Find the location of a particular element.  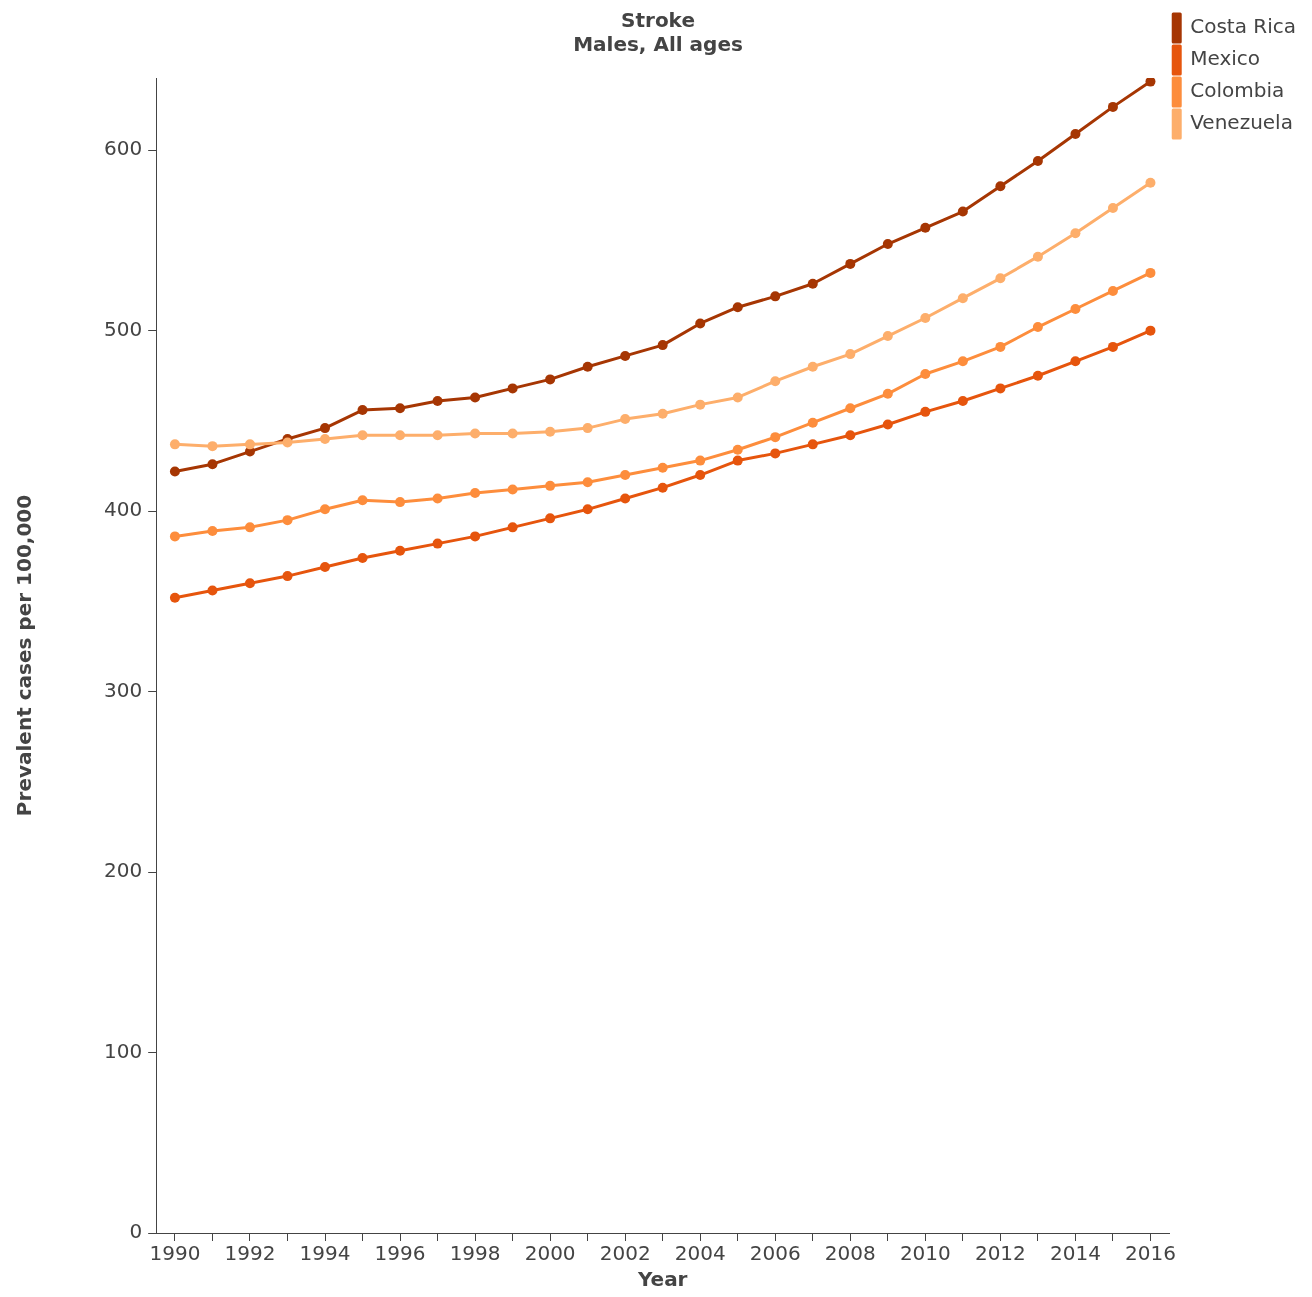

x-tick-label: 2008 is located at coordinates (850, 1253).